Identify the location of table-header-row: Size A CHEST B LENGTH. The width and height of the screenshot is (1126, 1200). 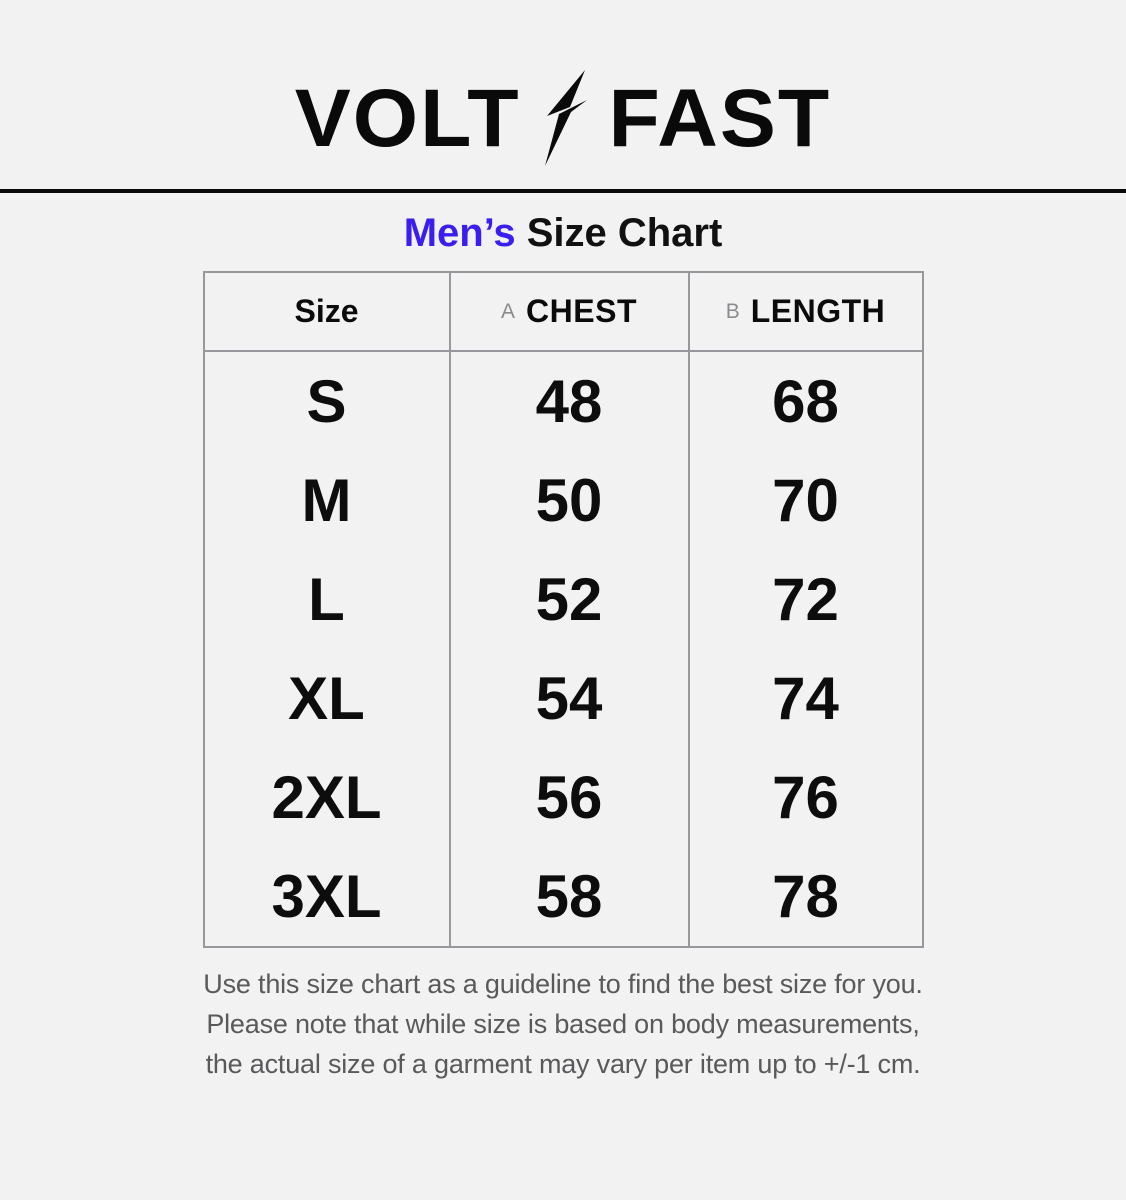
(563, 312).